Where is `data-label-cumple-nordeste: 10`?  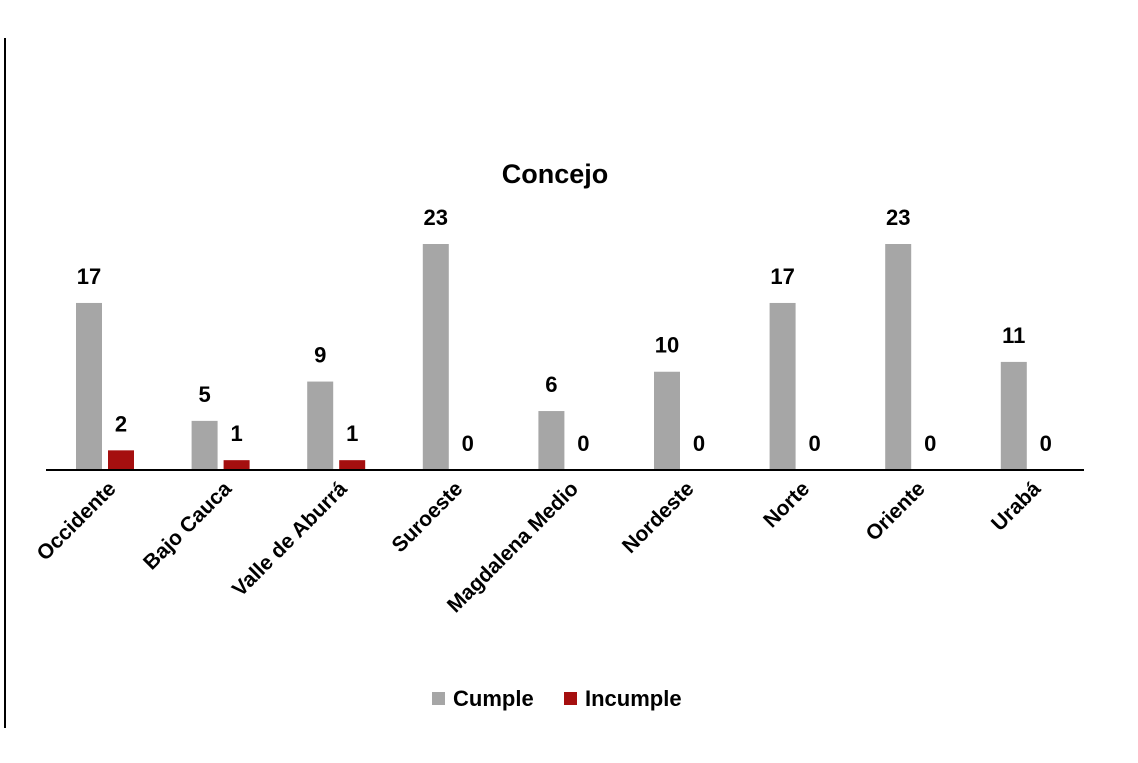
data-label-cumple-nordeste: 10 is located at coordinates (667, 345).